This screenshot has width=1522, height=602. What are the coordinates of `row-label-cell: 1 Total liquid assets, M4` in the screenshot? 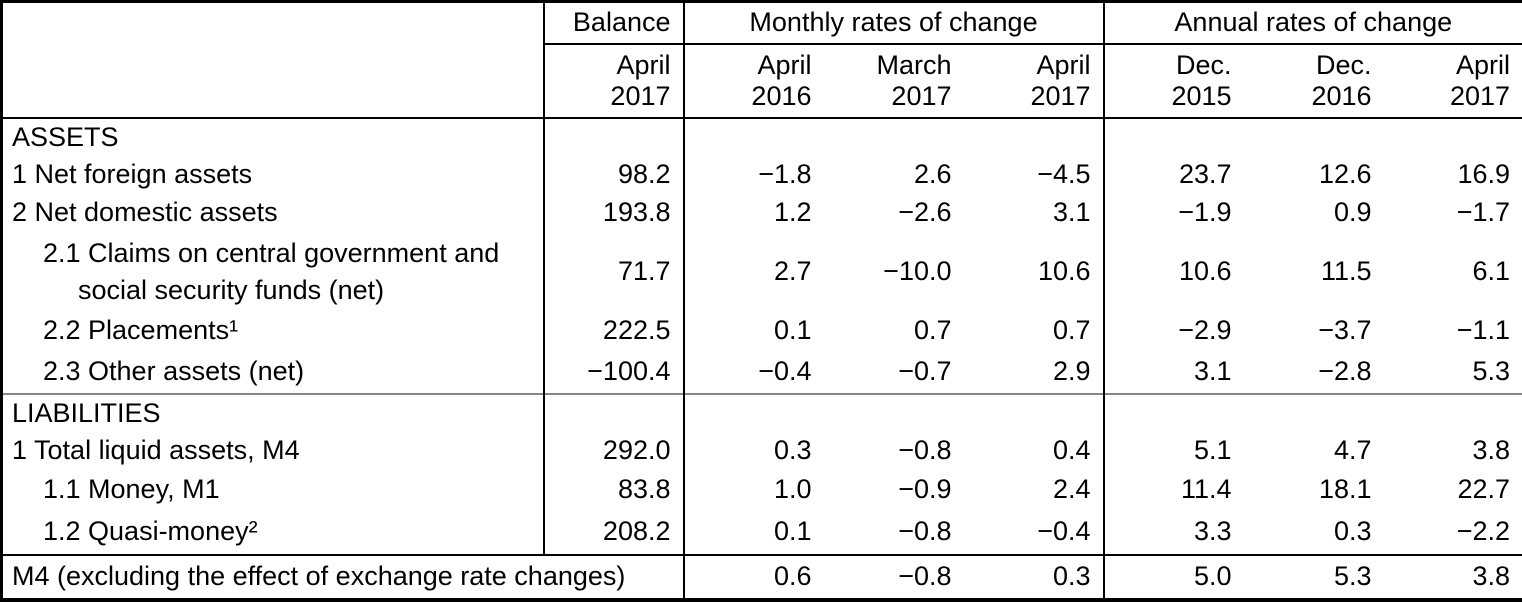 It's located at (273, 451).